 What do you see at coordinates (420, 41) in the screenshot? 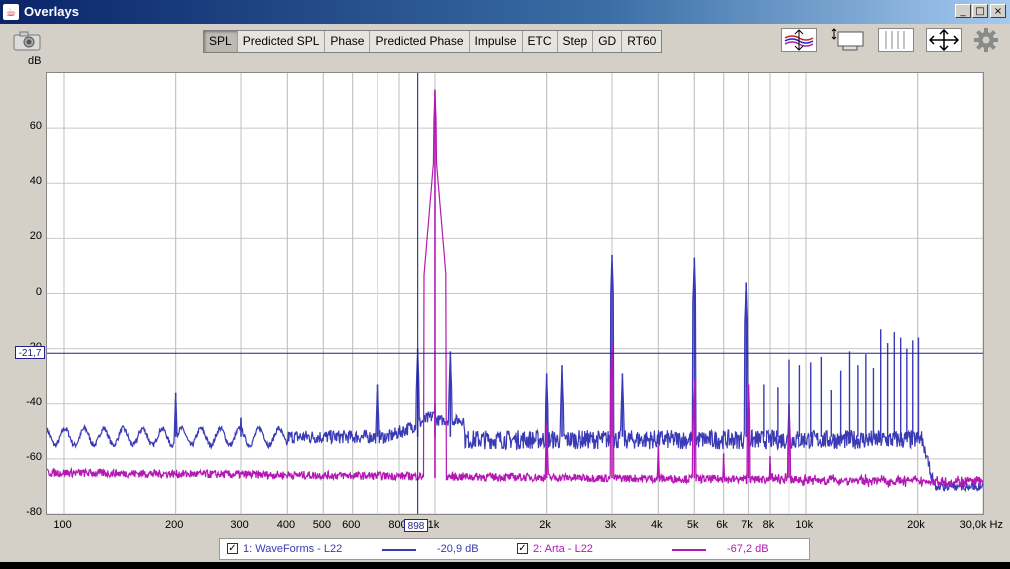
I see `tab-predicted-phase: Predicted Phase` at bounding box center [420, 41].